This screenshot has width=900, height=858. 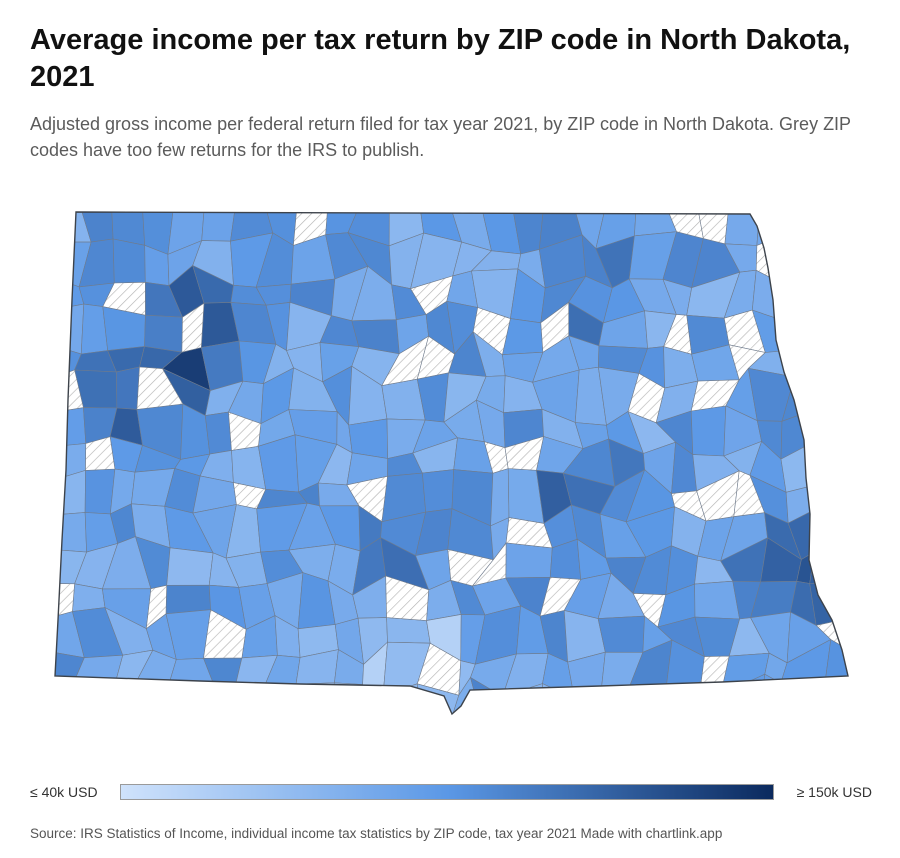 What do you see at coordinates (834, 792) in the screenshot?
I see `legend-max-label: ≥ 150k USD` at bounding box center [834, 792].